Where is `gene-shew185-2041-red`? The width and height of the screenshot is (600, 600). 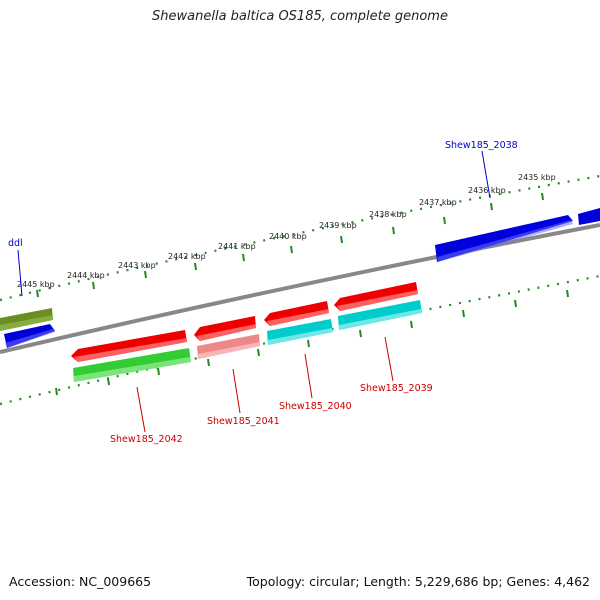
gene-shew185-2041-red is located at coordinates (225, 328).